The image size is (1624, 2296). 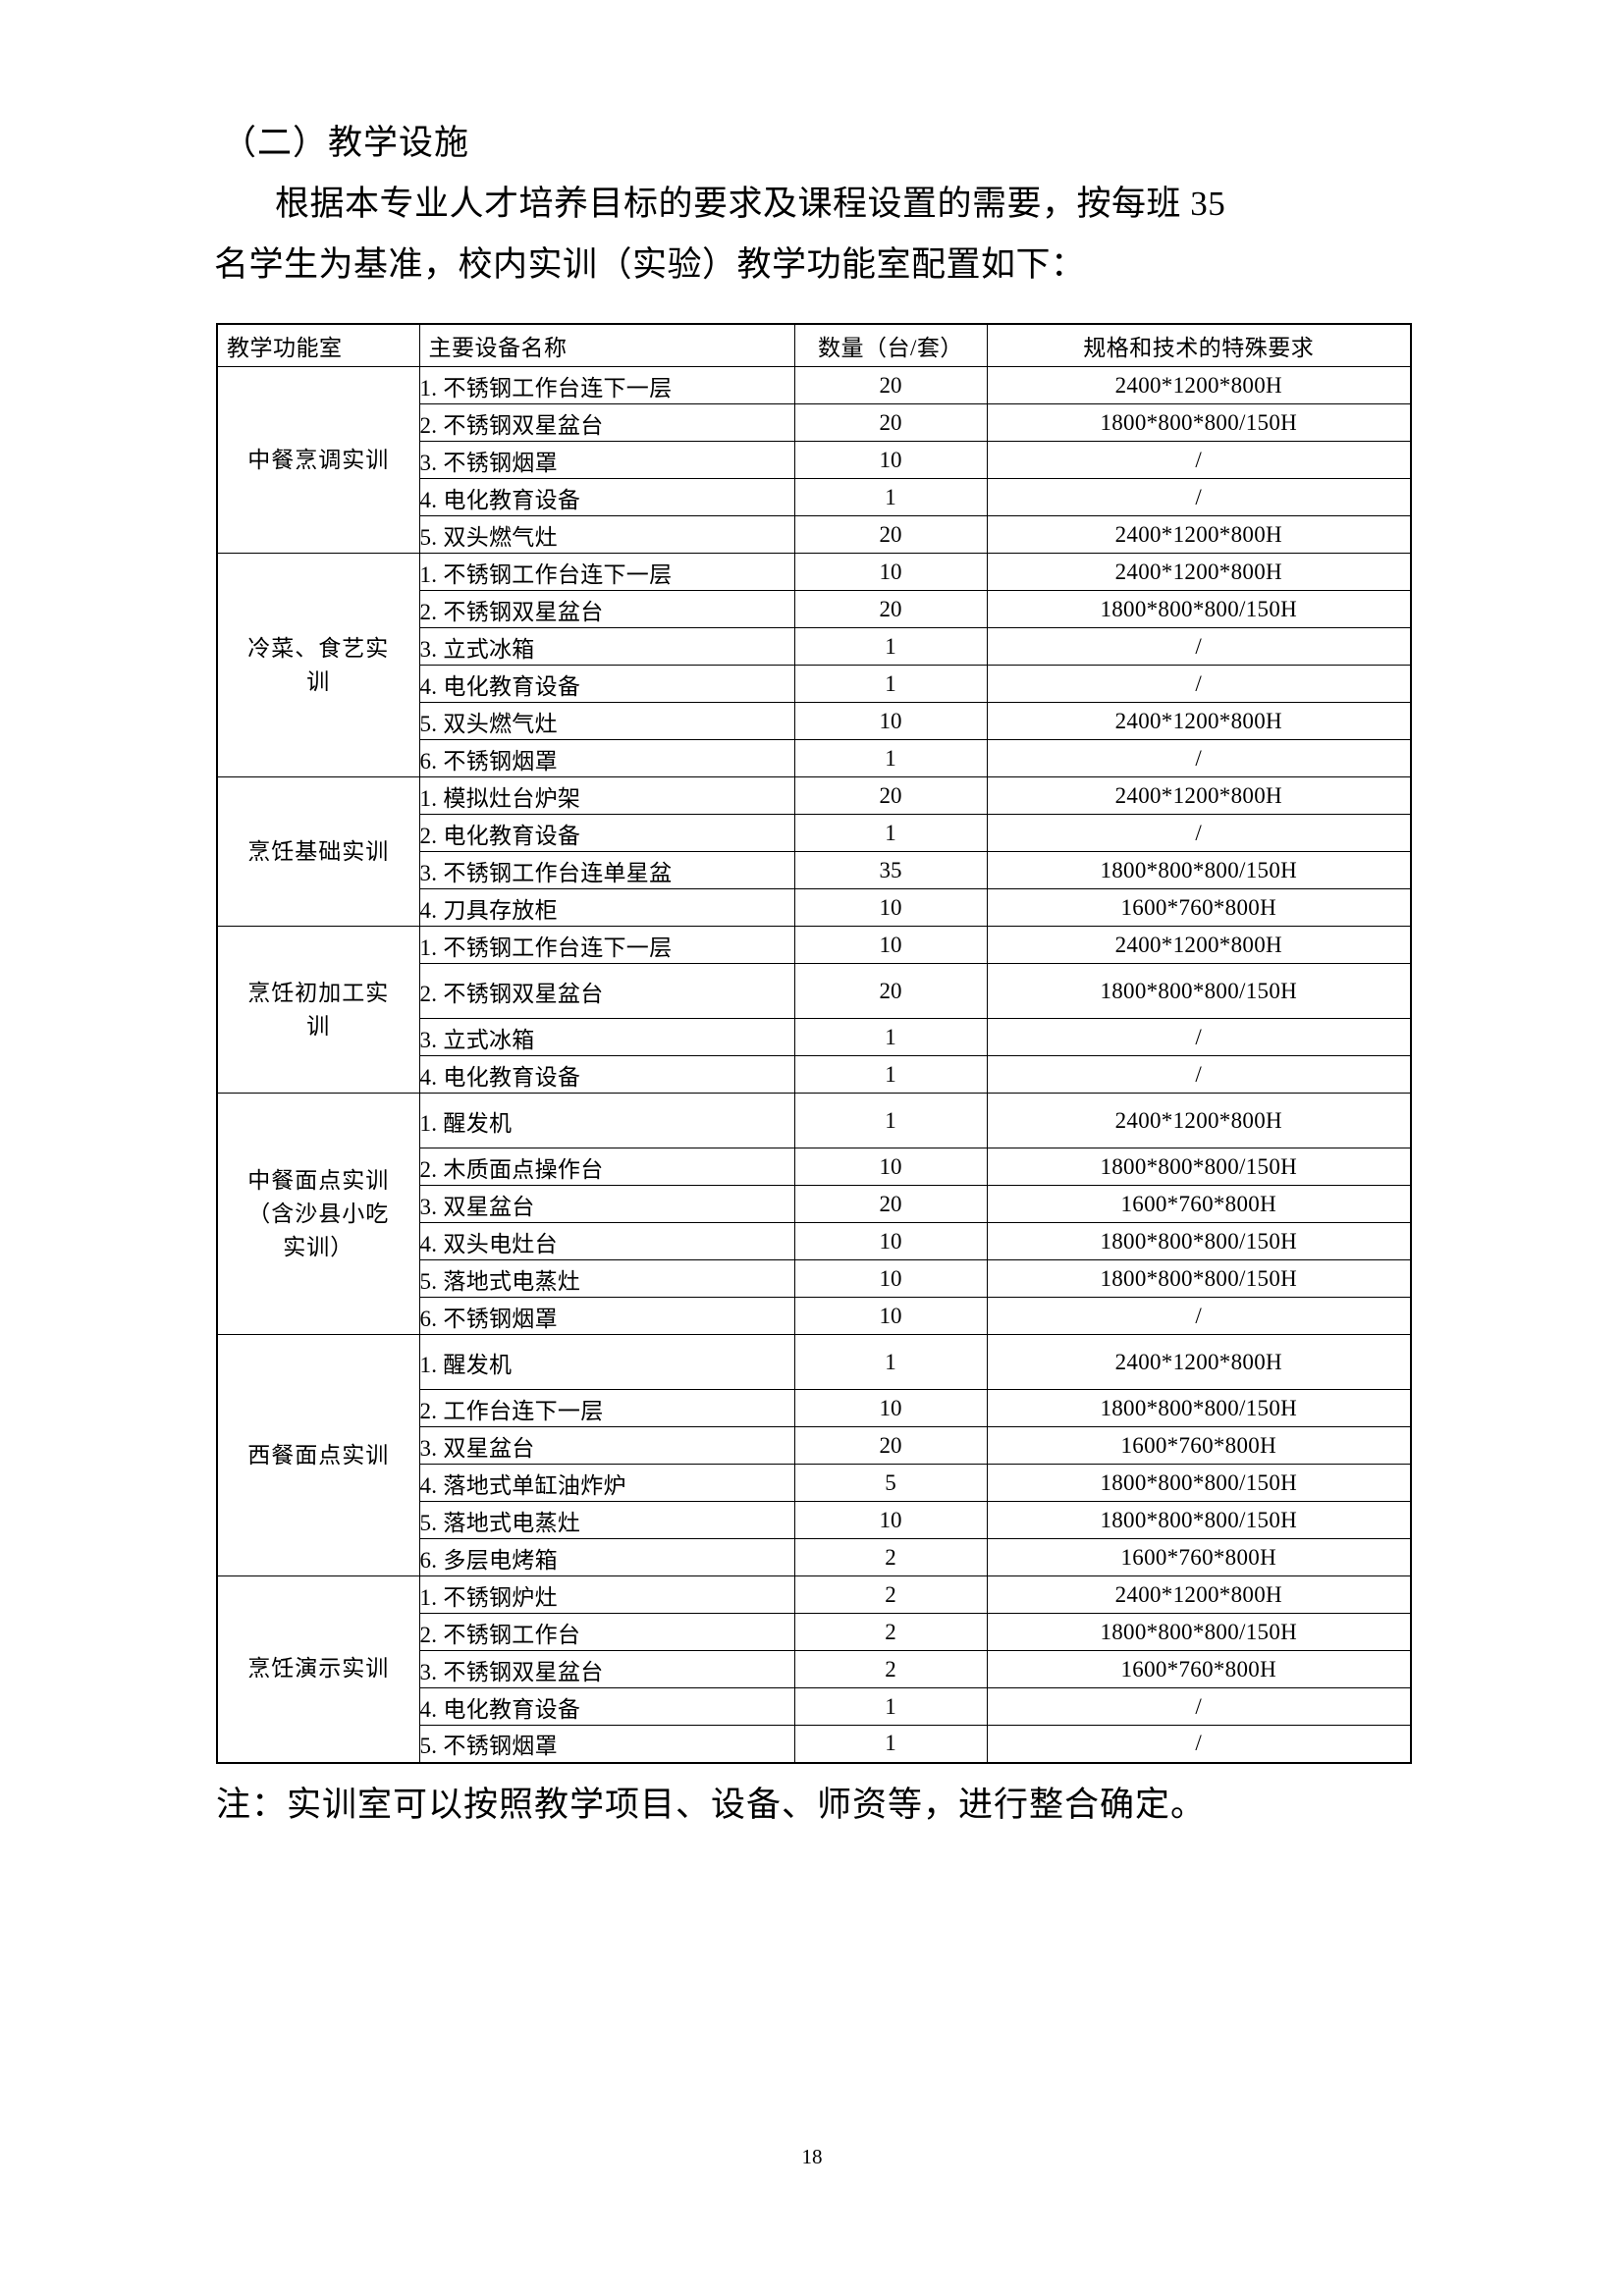 I want to click on equipment-name-cell: 3. 不锈钢工作台连单星盆, so click(x=606, y=870).